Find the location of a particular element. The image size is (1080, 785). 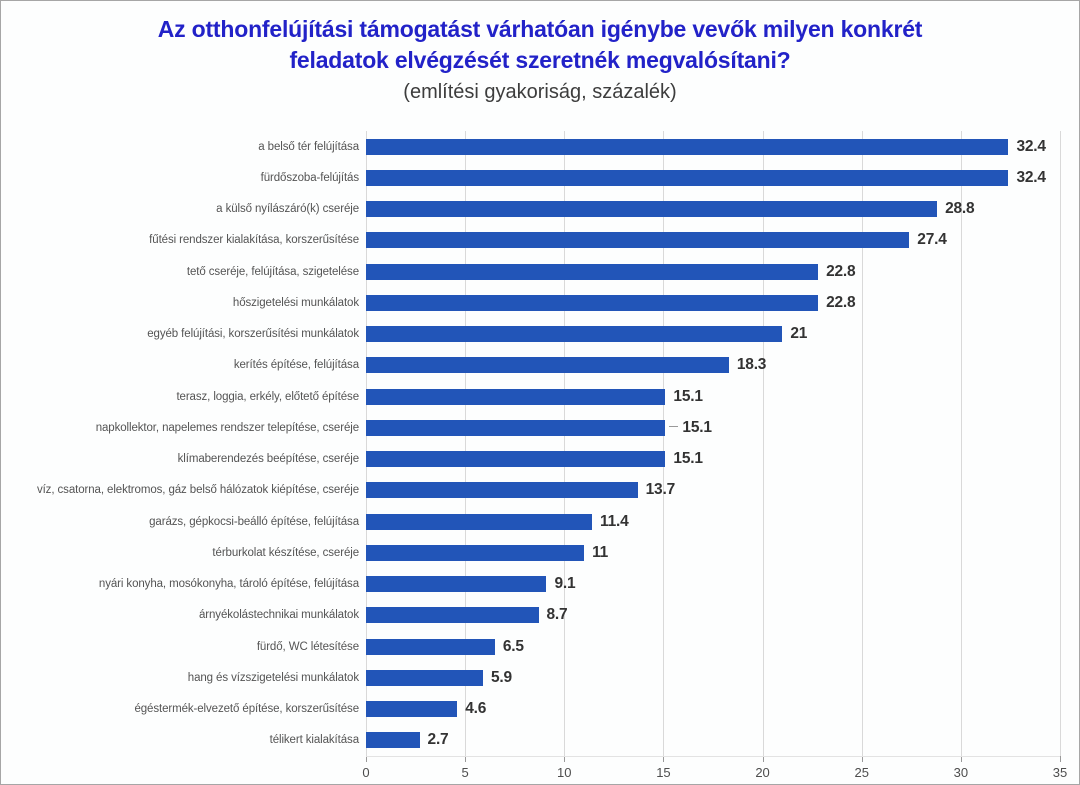

x-axis-line is located at coordinates (713, 756).